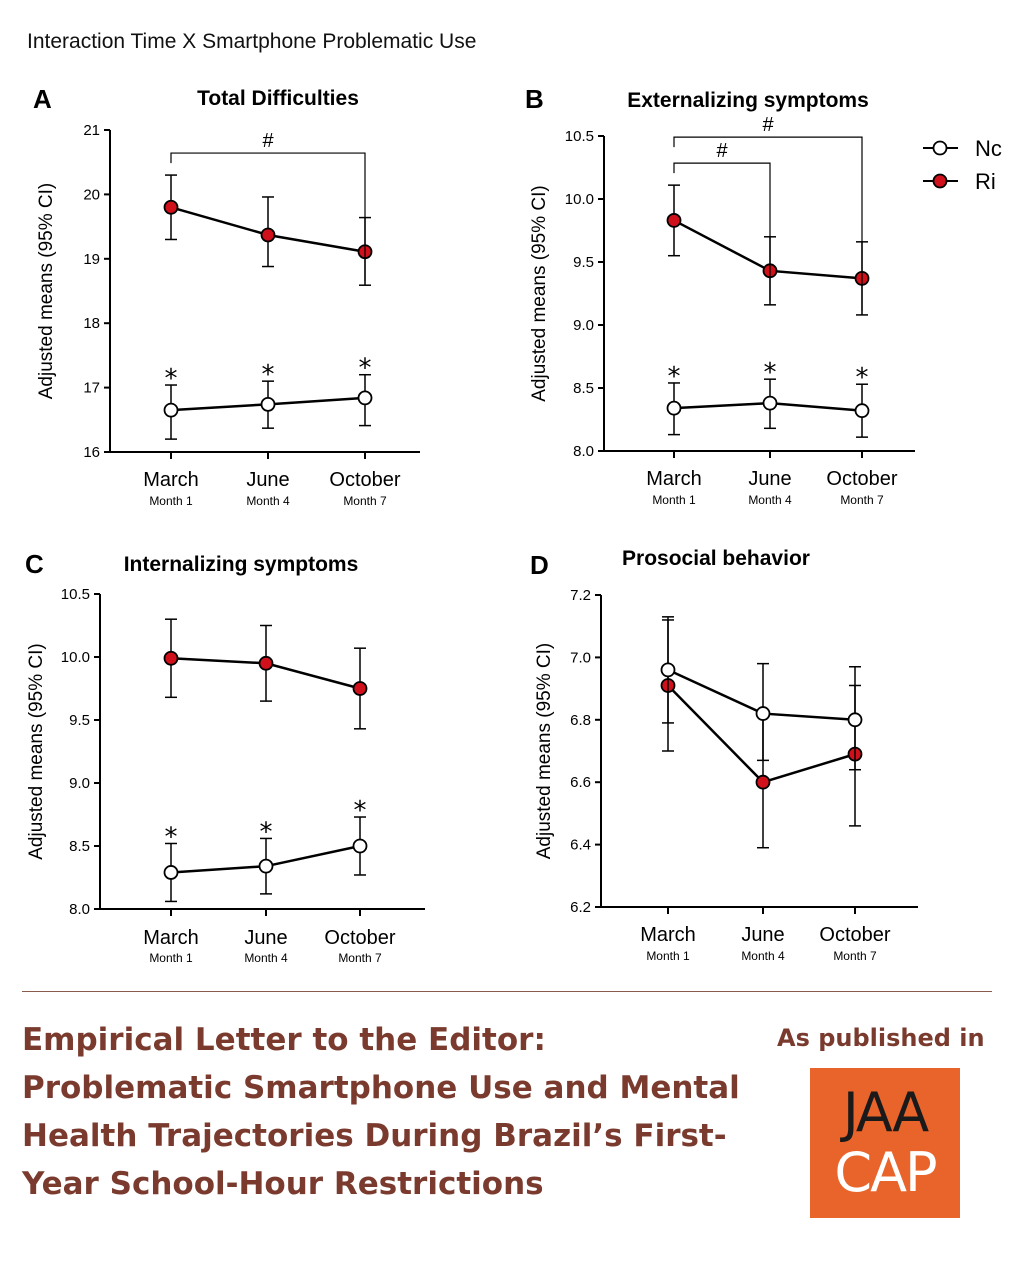 The image size is (1024, 1280). I want to click on panel-letter: D, so click(539, 565).